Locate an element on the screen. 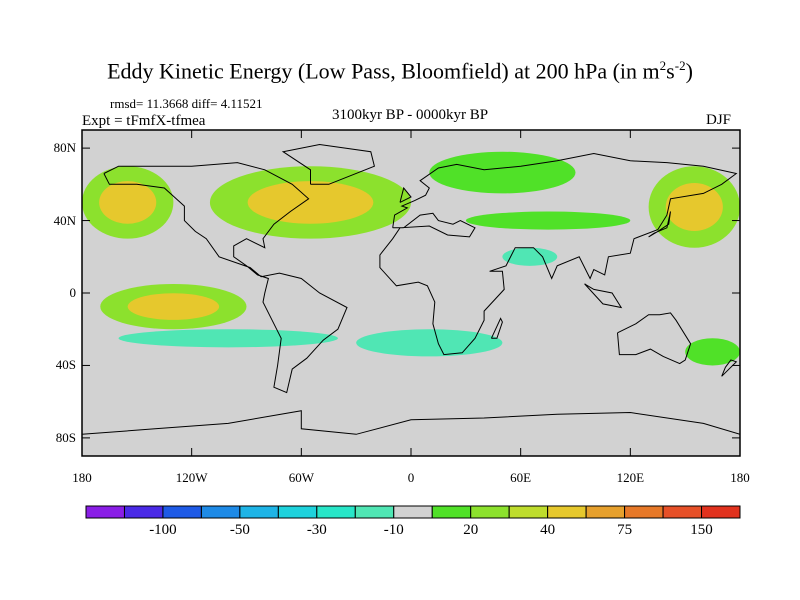  colorbar-label: 40 is located at coordinates (548, 530).